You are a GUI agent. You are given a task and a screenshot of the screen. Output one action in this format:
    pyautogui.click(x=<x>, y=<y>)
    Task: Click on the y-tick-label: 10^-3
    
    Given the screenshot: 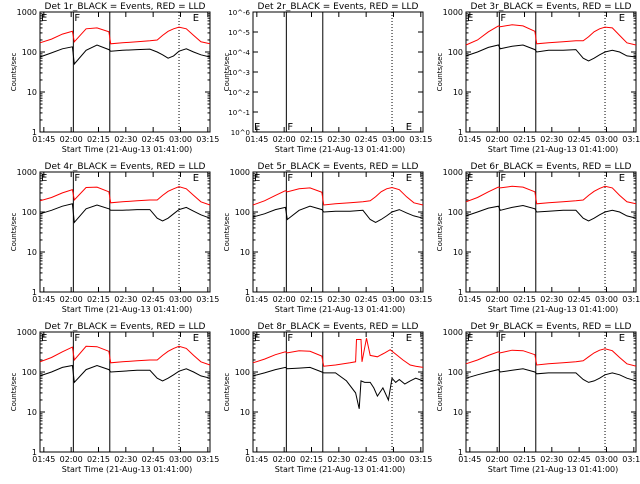 What is the action you would take?
    pyautogui.click(x=239, y=73)
    